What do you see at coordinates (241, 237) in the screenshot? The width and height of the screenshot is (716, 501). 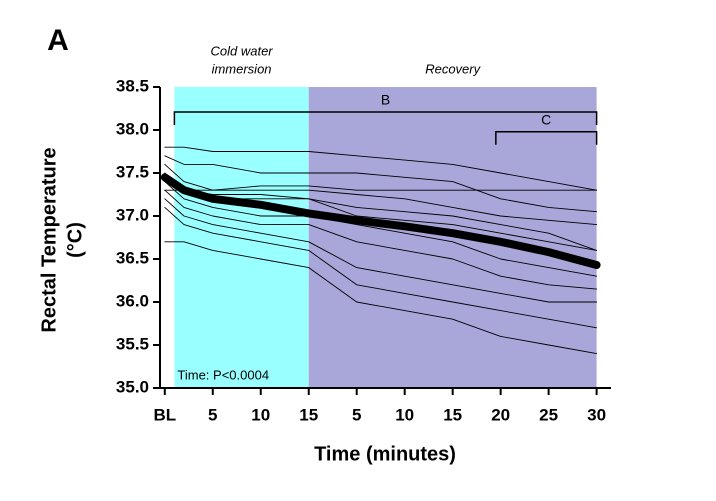 I see `region` at bounding box center [241, 237].